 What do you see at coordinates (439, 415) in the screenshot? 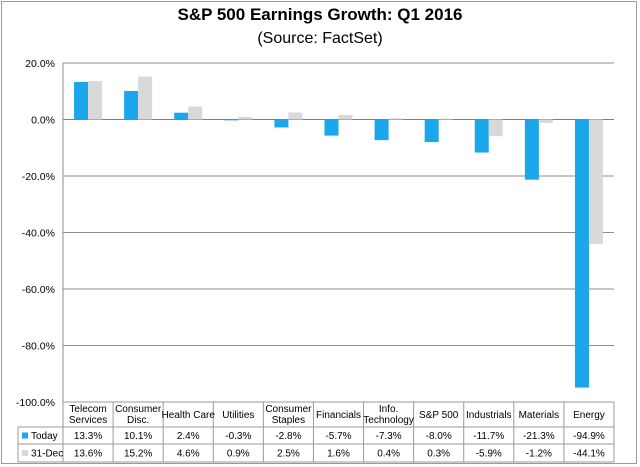
I see `category-label: S&P 500` at bounding box center [439, 415].